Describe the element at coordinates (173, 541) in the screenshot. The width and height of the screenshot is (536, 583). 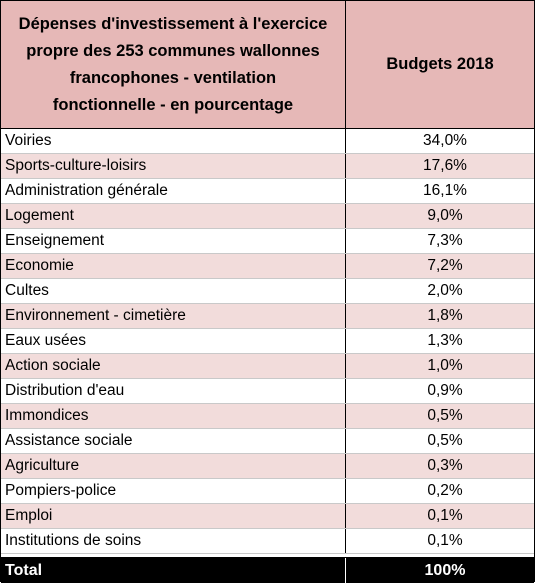
I see `row-label: Institutions de soins` at that location.